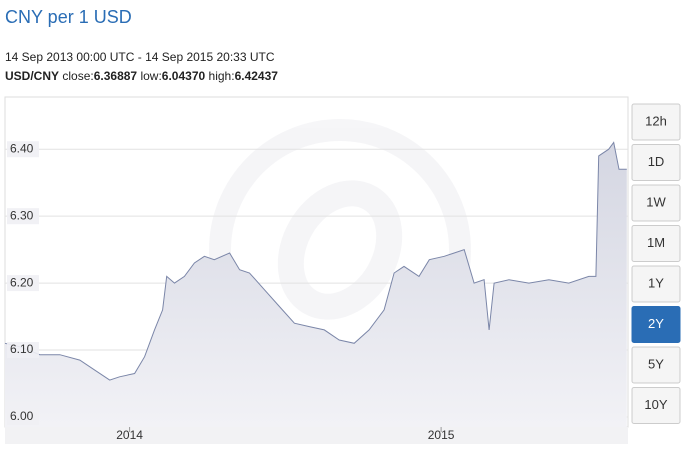 The height and width of the screenshot is (449, 689). What do you see at coordinates (316, 435) in the screenshot?
I see `x-axis-band` at bounding box center [316, 435].